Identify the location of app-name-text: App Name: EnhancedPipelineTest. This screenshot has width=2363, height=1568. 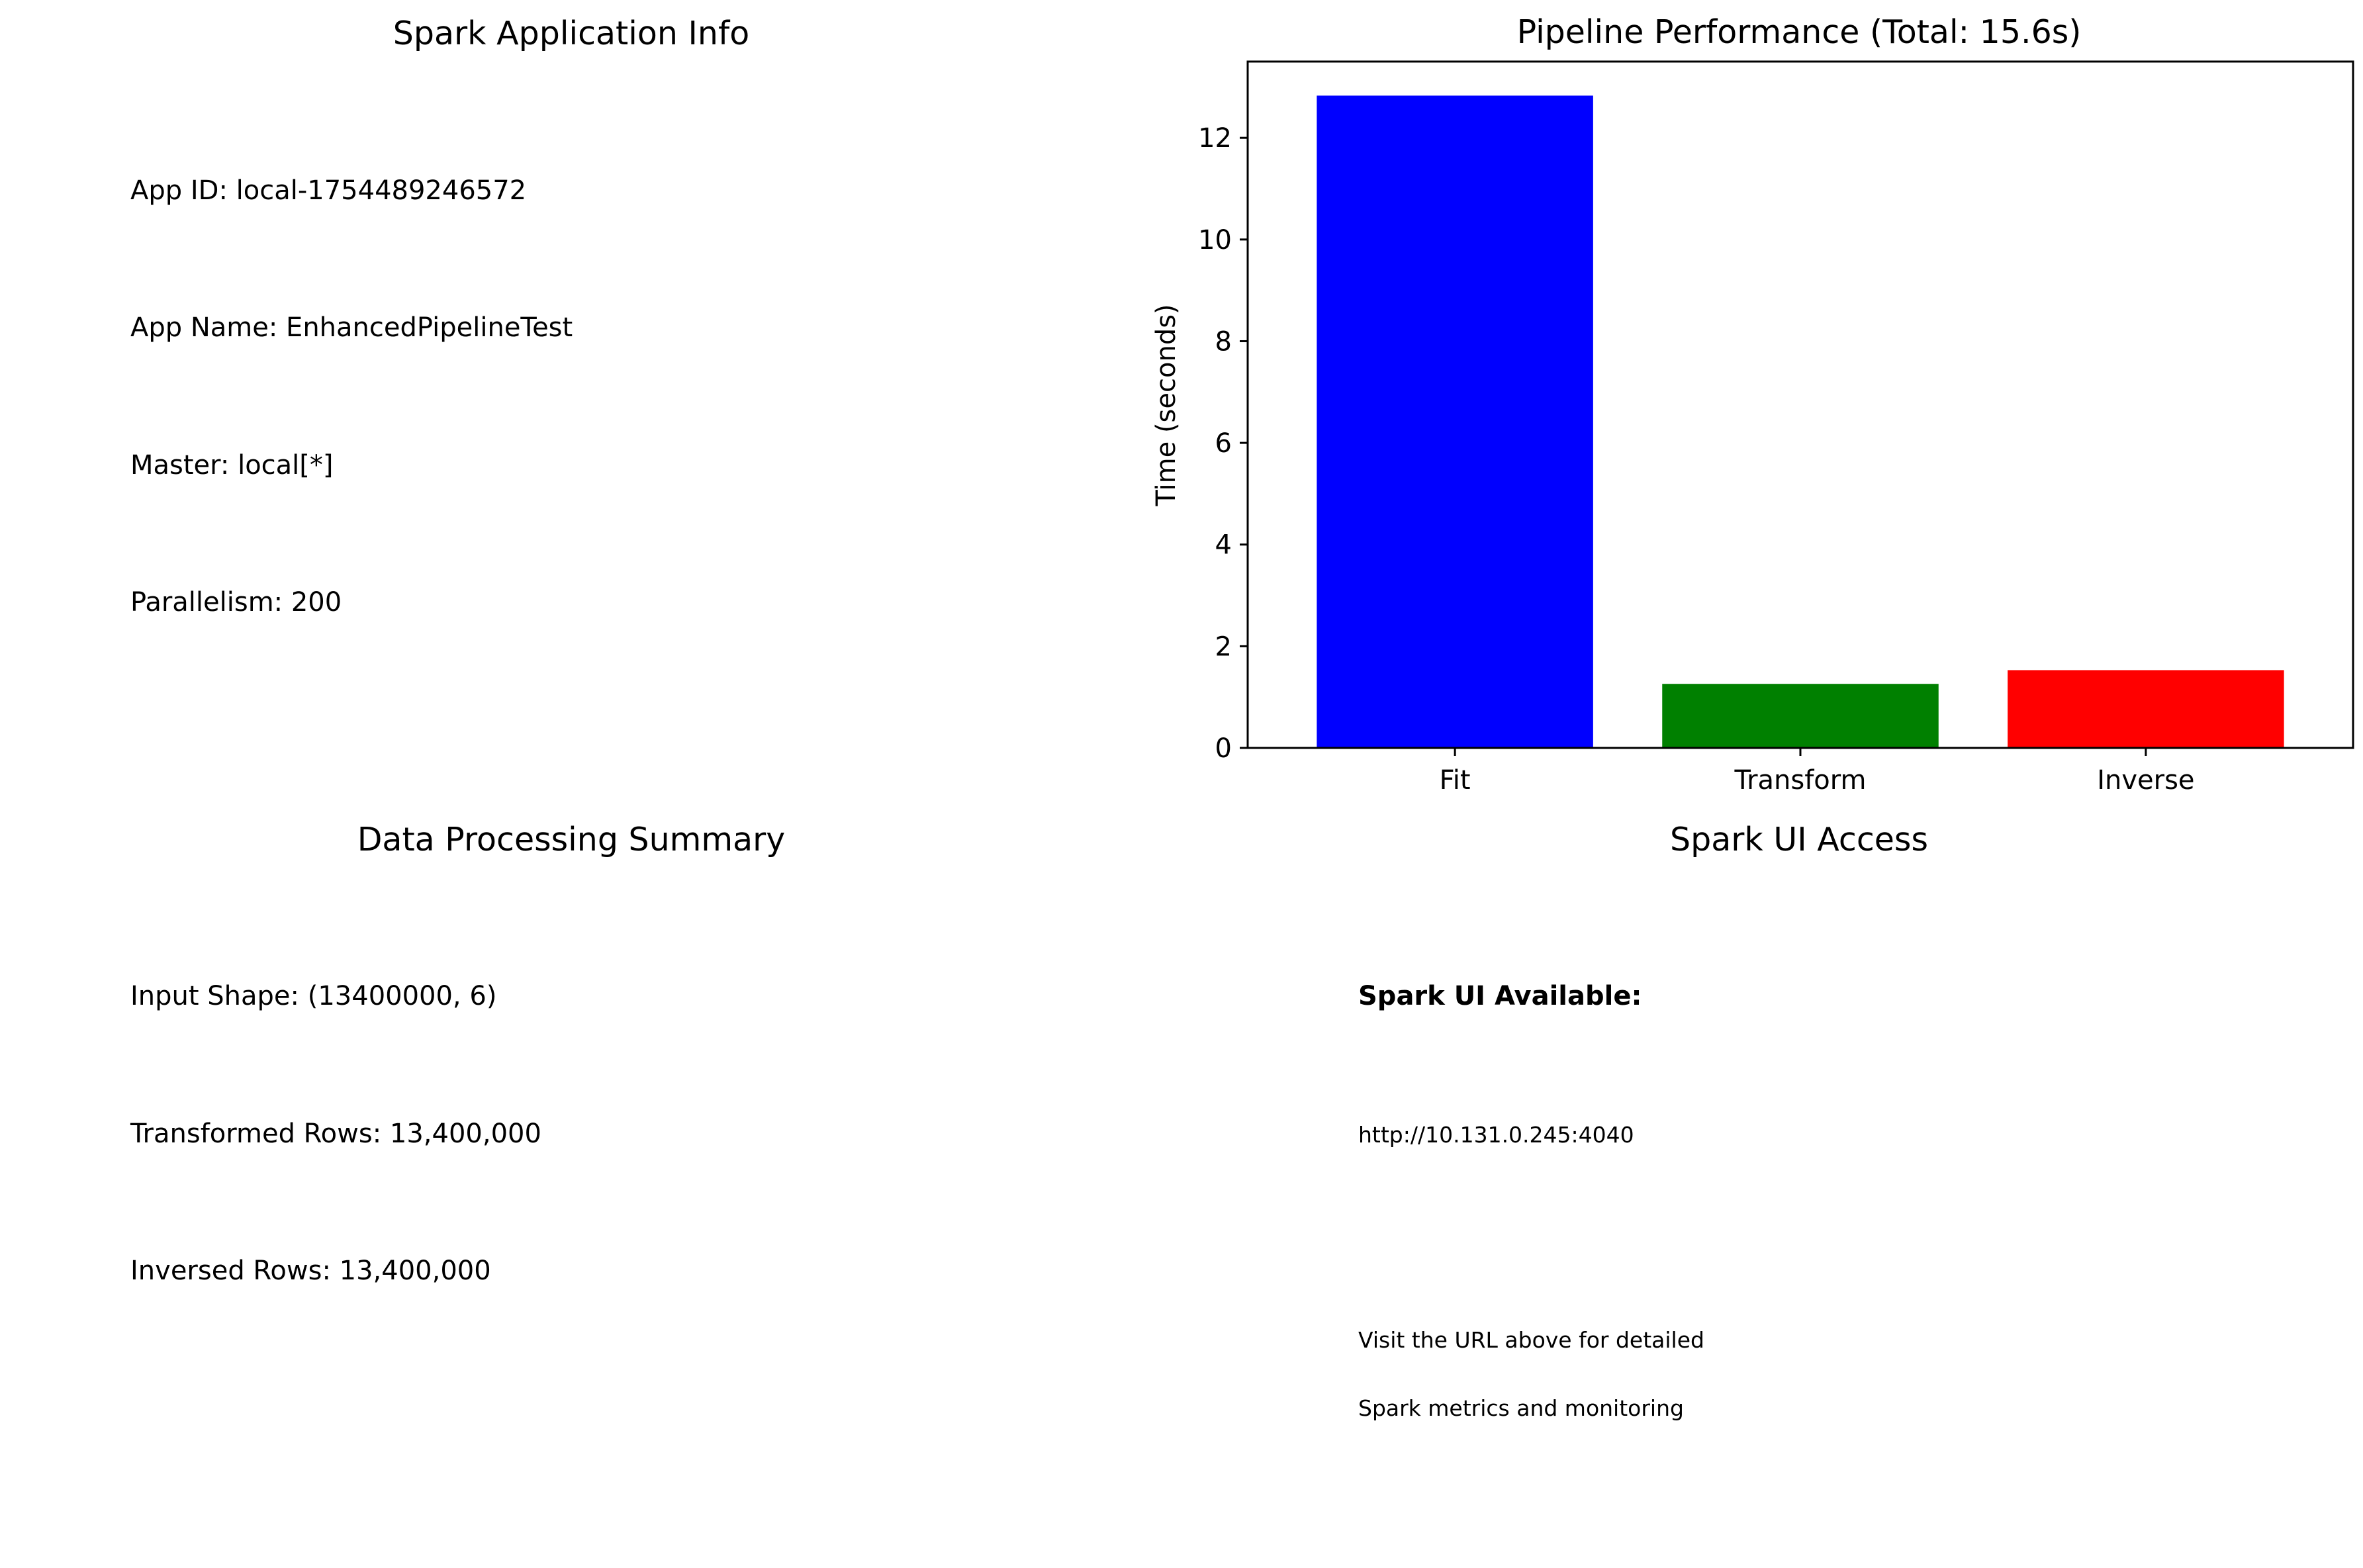
(351, 327).